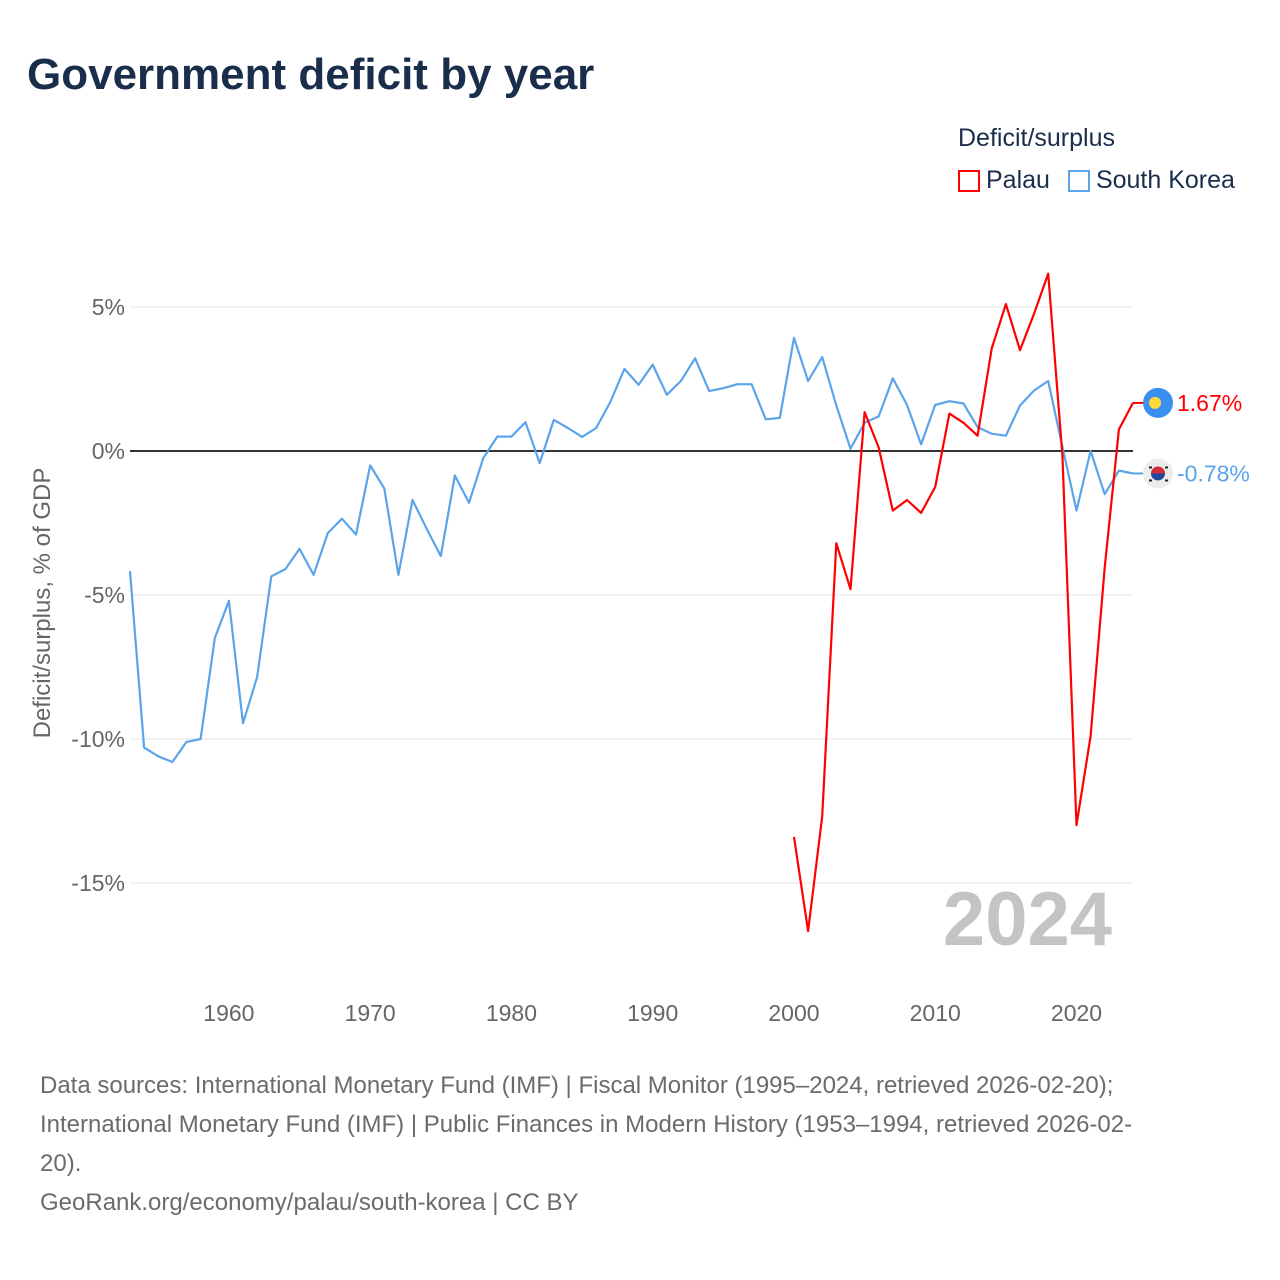  What do you see at coordinates (1027, 919) in the screenshot?
I see `year-watermark: 2024` at bounding box center [1027, 919].